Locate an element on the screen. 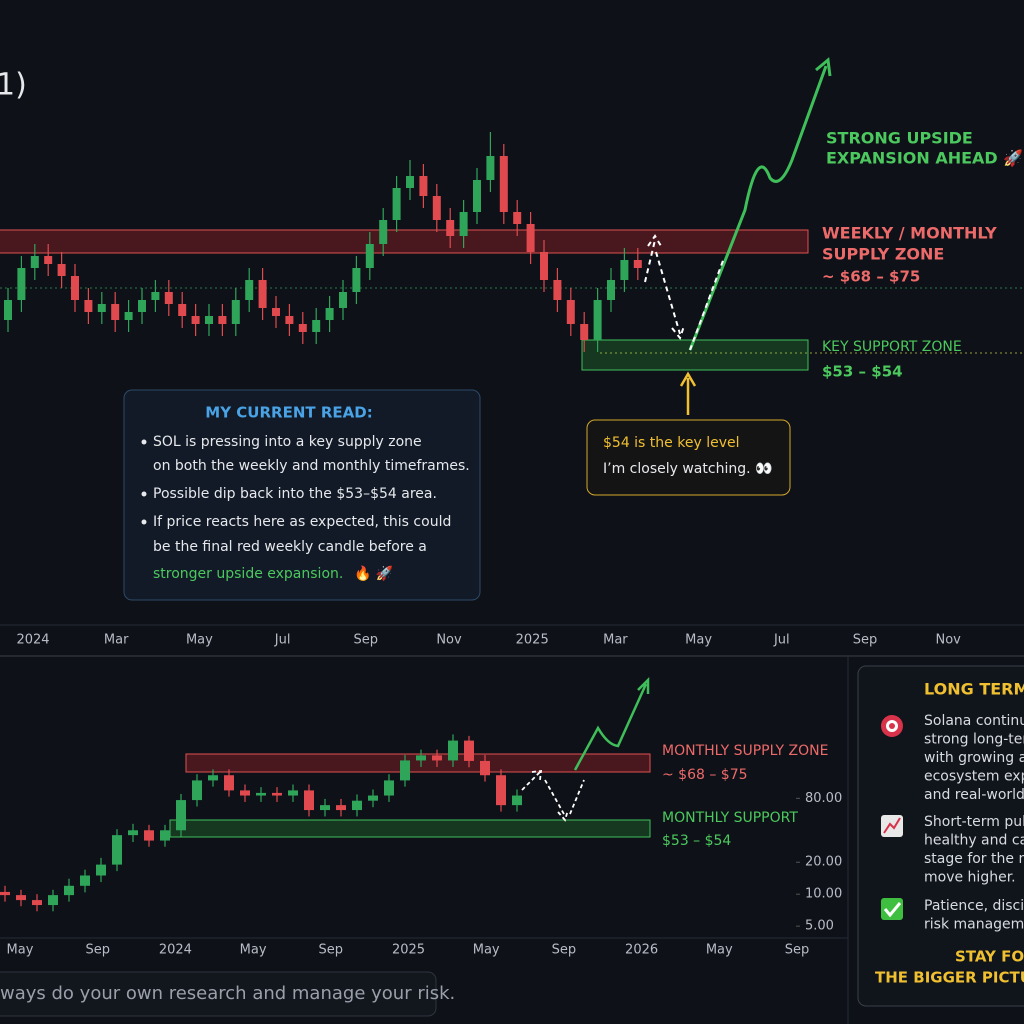  side-item-line: Short-term pull is located at coordinates (974, 822).